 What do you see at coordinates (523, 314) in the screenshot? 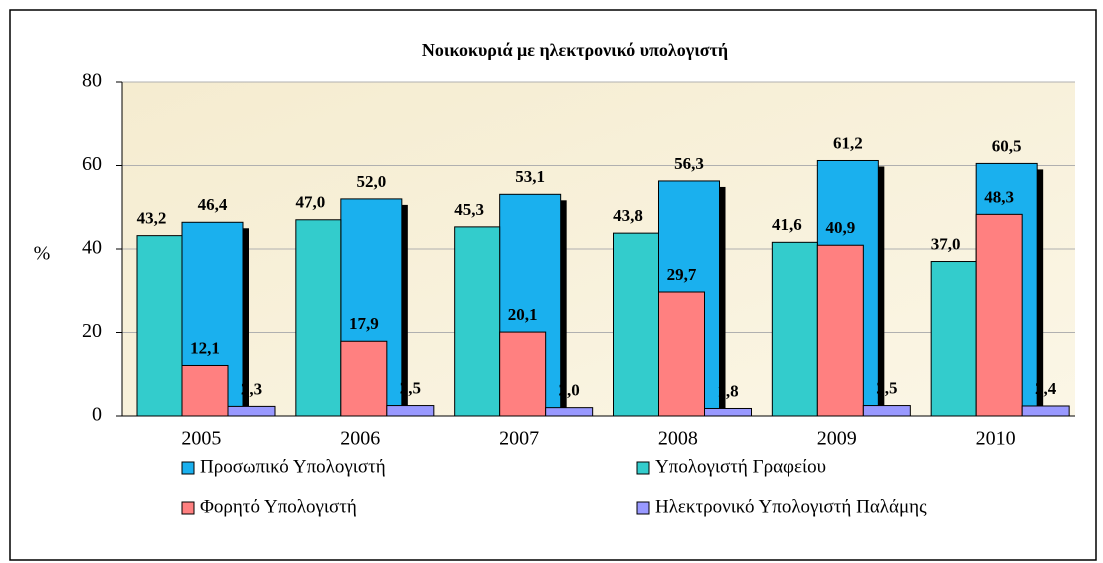
I see `value-label: 20,1` at bounding box center [523, 314].